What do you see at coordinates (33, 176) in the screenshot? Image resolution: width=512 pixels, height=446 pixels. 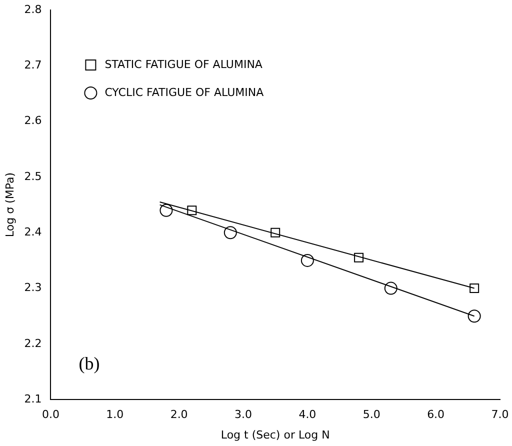 I see `y-tick-label: 2.5` at bounding box center [33, 176].